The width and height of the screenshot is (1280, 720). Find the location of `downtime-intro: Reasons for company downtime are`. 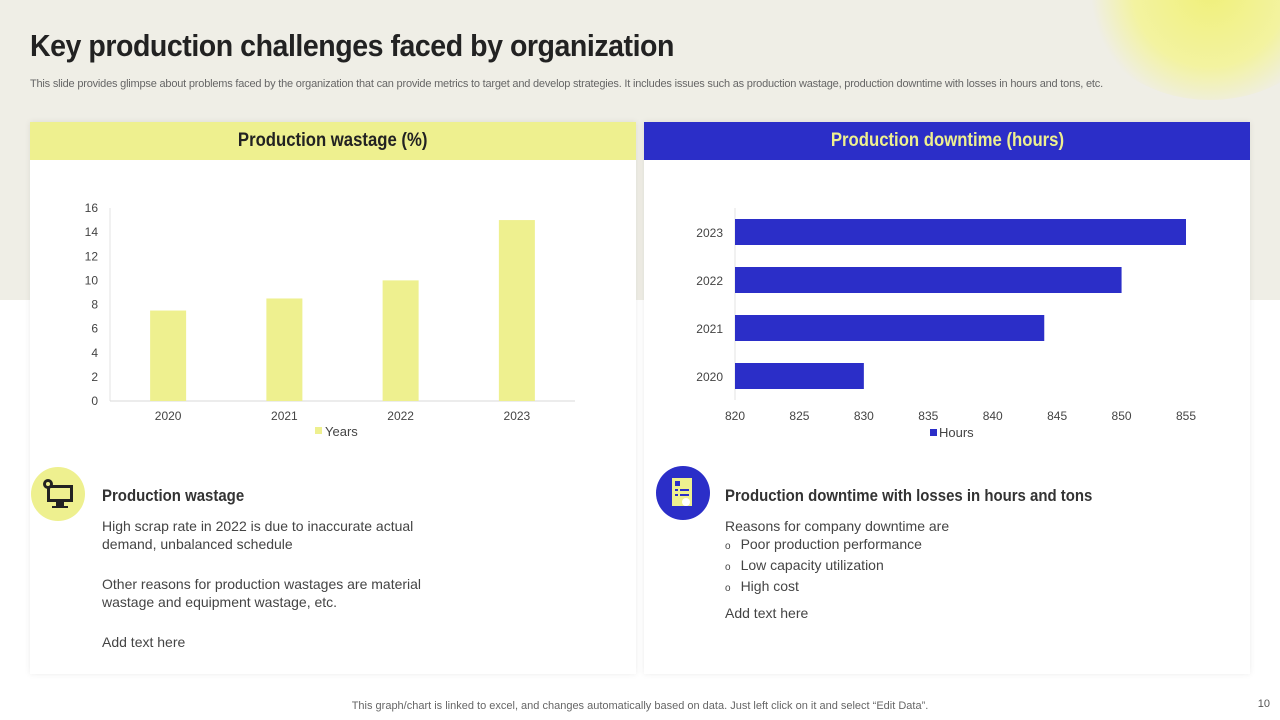

downtime-intro: Reasons for company downtime are is located at coordinates (837, 526).